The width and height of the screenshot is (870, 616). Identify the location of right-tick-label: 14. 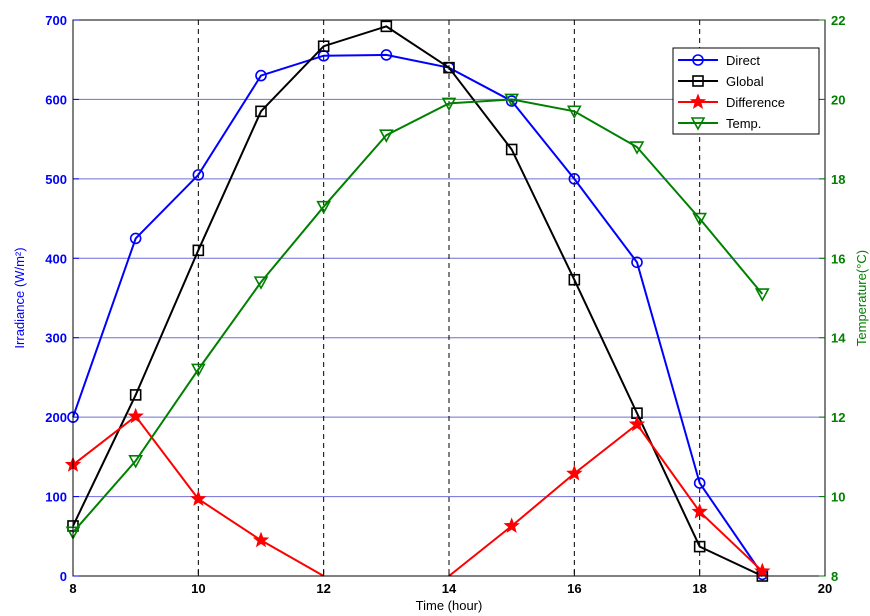
(838, 338).